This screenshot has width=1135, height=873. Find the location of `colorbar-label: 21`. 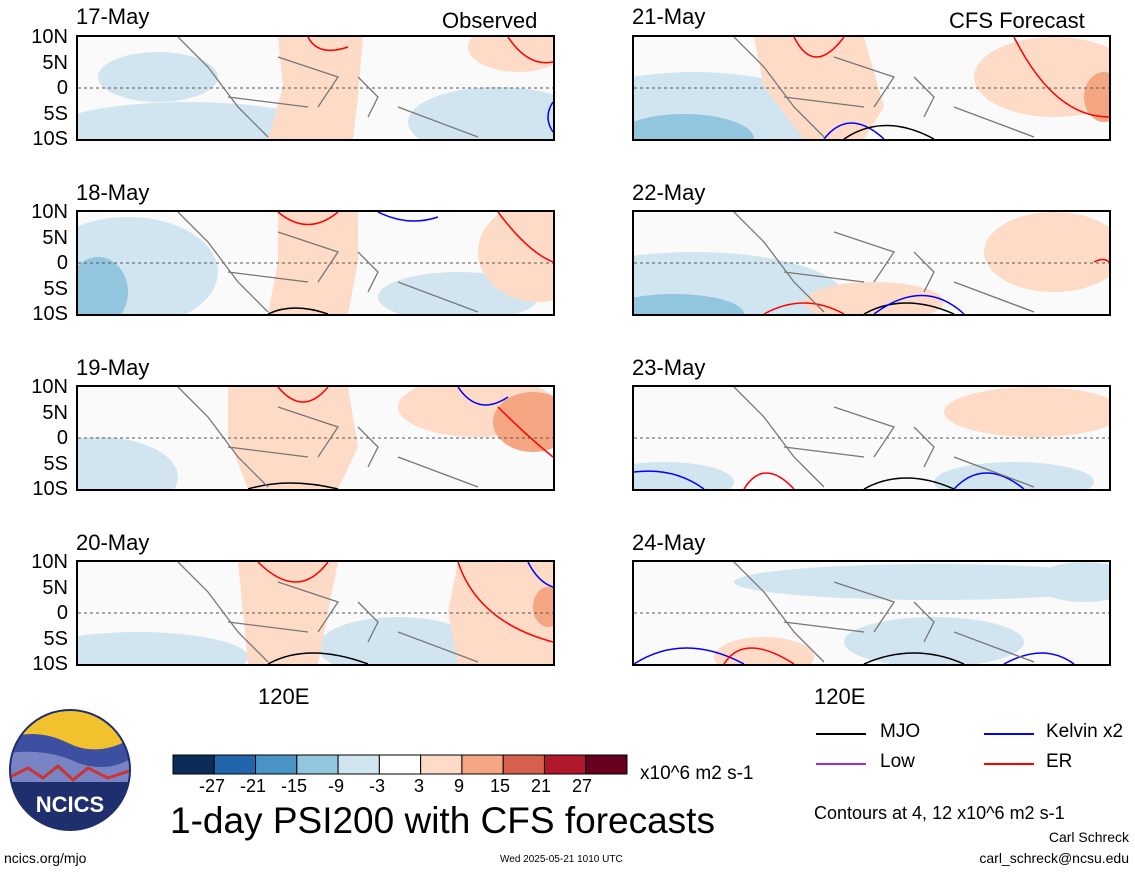

colorbar-label: 21 is located at coordinates (541, 786).